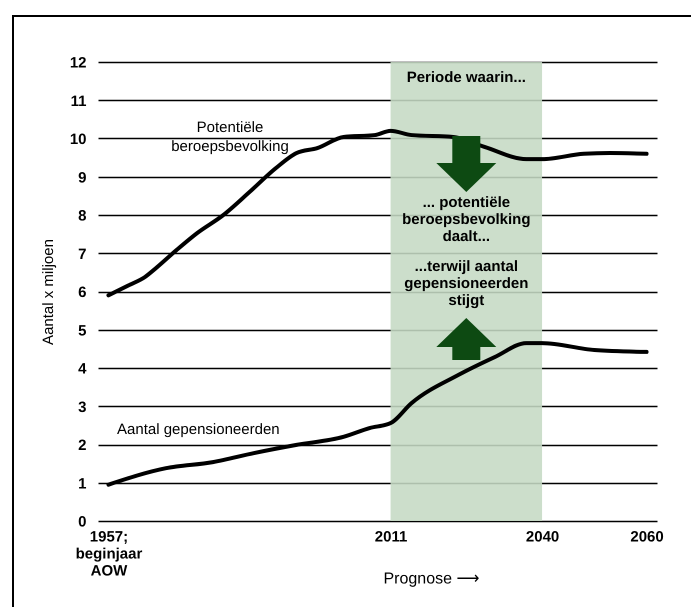 This screenshot has height=607, width=691. Describe the element at coordinates (647, 537) in the screenshot. I see `x-tick-label: 2060` at that location.